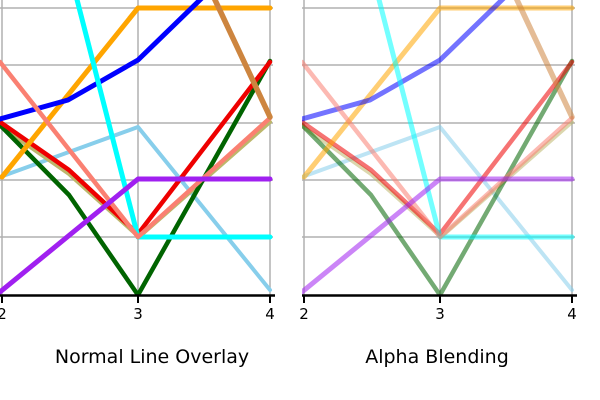 The height and width of the screenshot is (400, 600). Describe the element at coordinates (152, 357) in the screenshot. I see `chart-title-normal-overlay: Normal Line Overlay` at that location.